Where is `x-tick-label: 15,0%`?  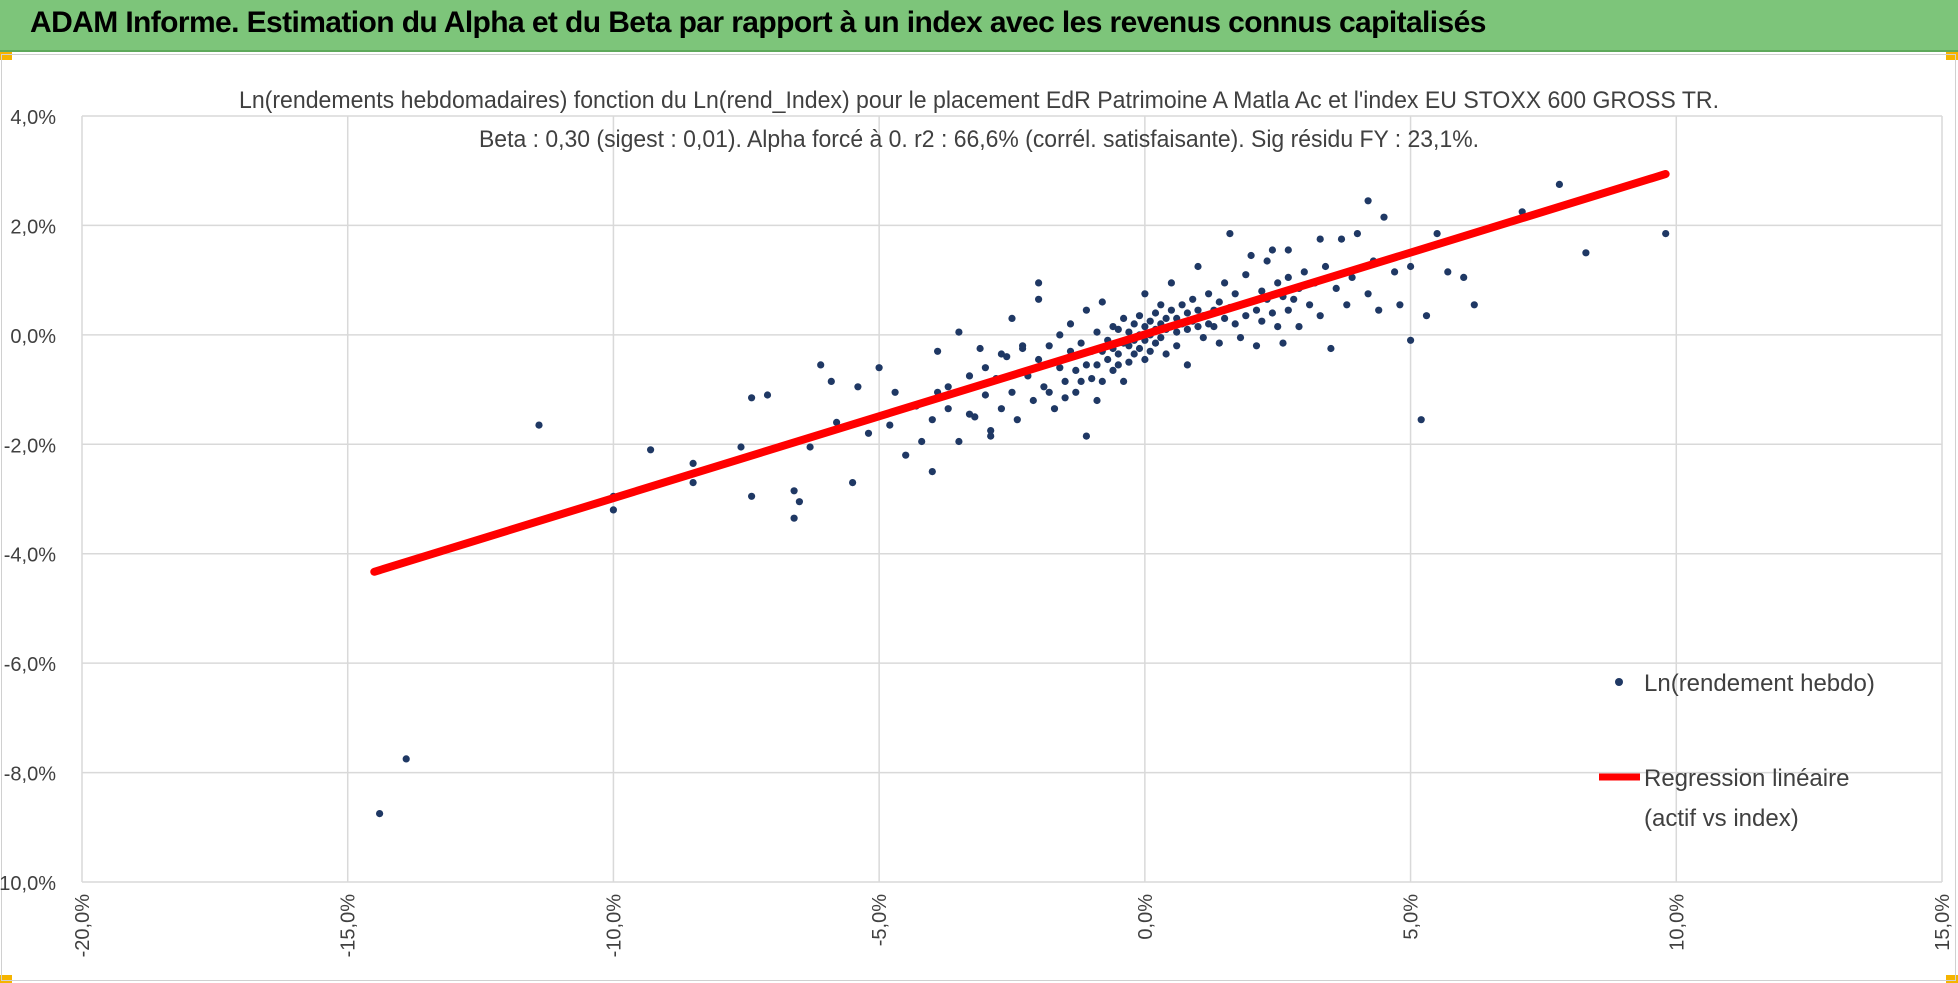
x-tick-label: 15,0% is located at coordinates (1943, 922).